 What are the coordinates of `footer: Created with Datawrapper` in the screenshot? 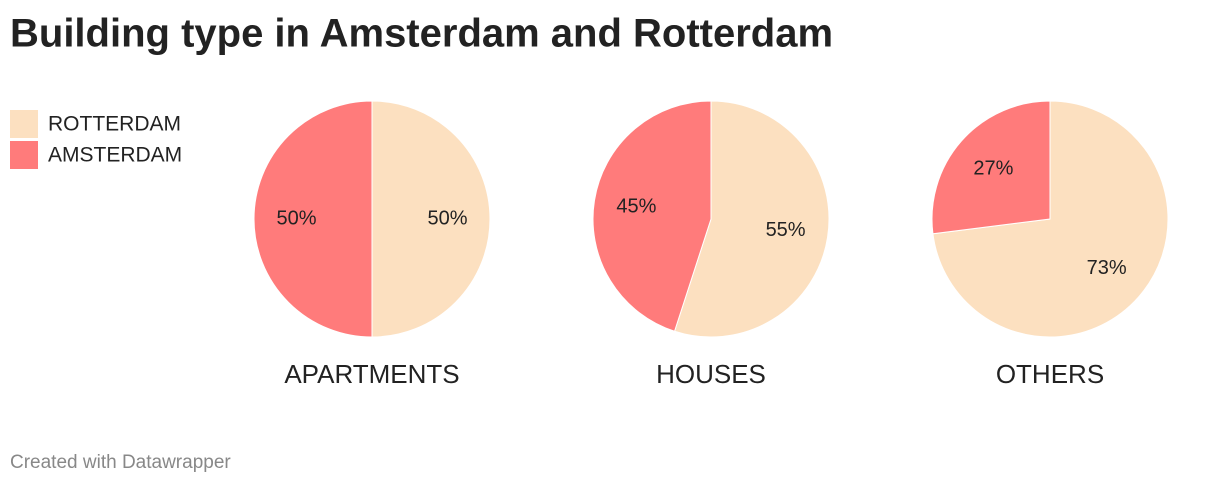 It's located at (120, 462).